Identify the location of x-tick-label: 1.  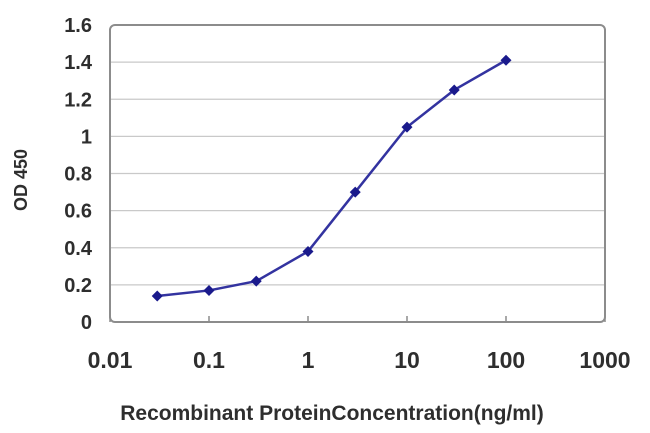
(308, 360).